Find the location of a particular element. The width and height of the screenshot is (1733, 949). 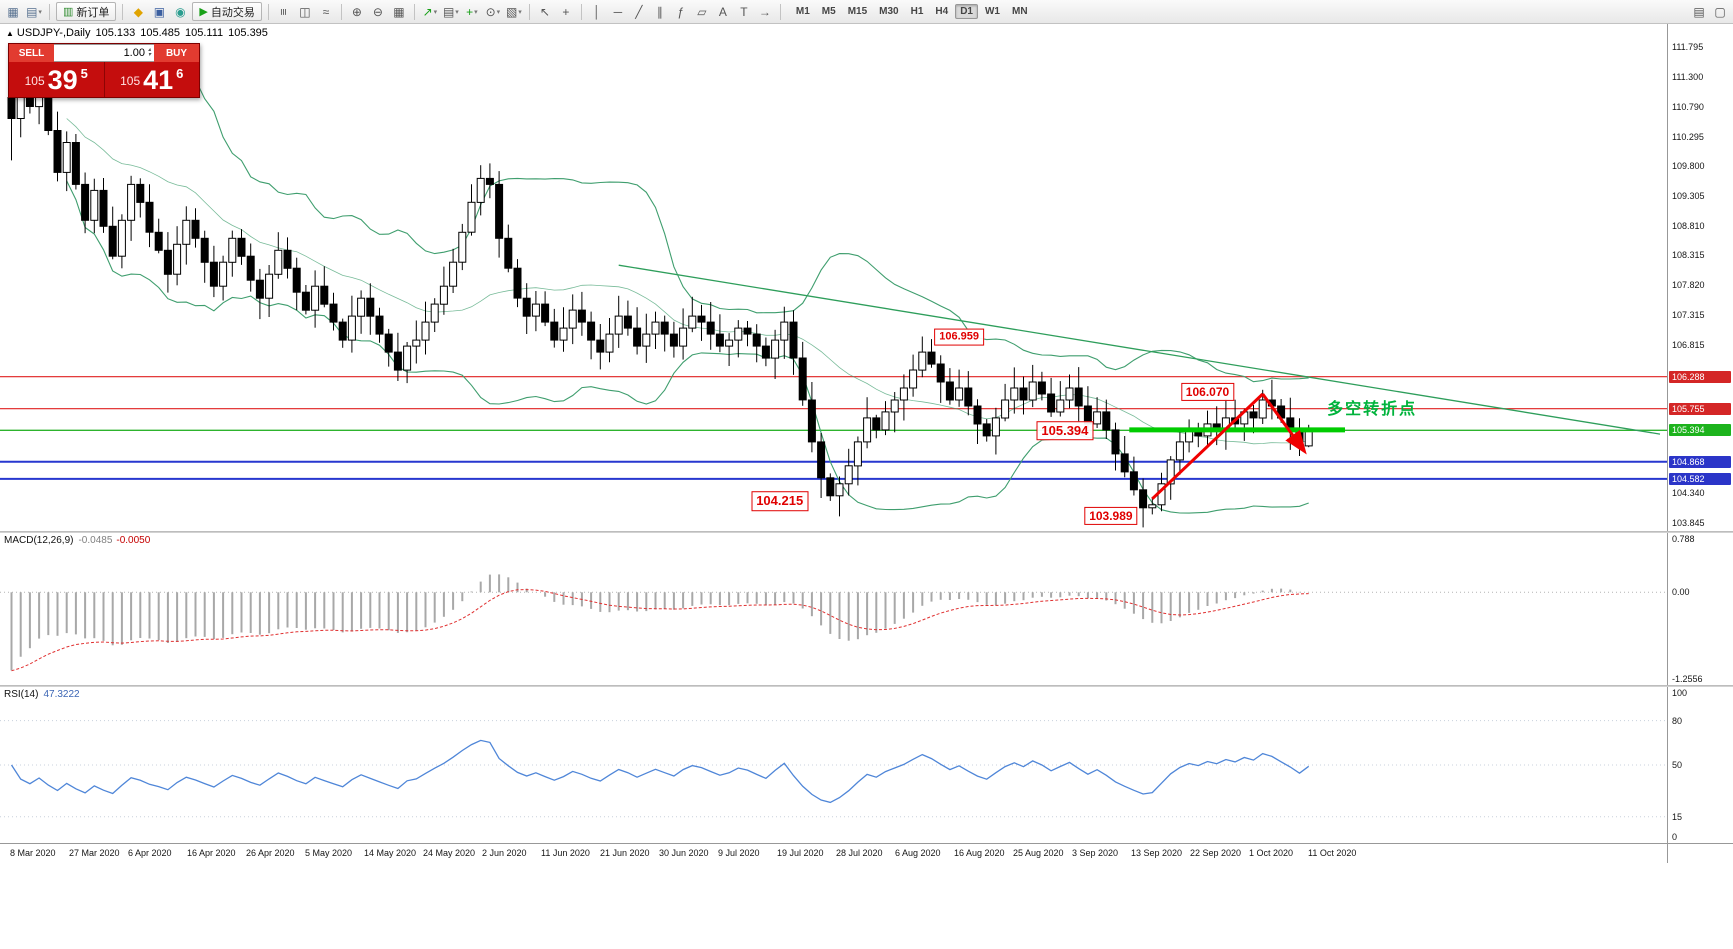

periods-icon: ⊙ ▾ is located at coordinates (493, 11).